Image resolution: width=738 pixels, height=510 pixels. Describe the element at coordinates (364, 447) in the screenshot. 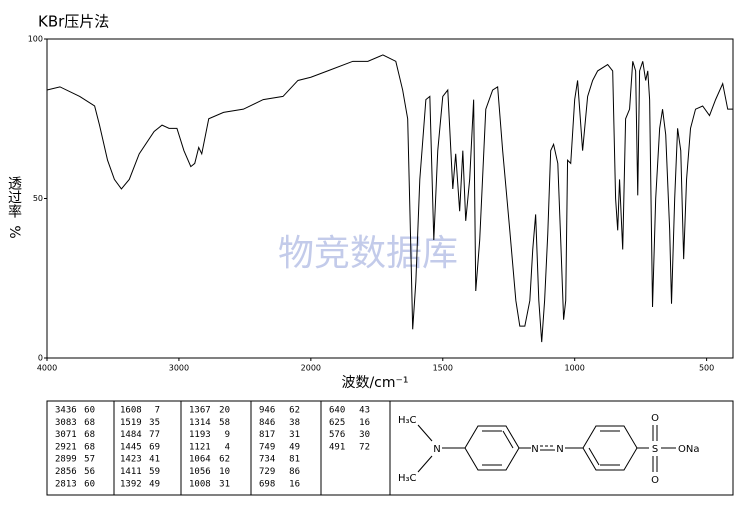

I see `peak-transmittance: 72` at that location.